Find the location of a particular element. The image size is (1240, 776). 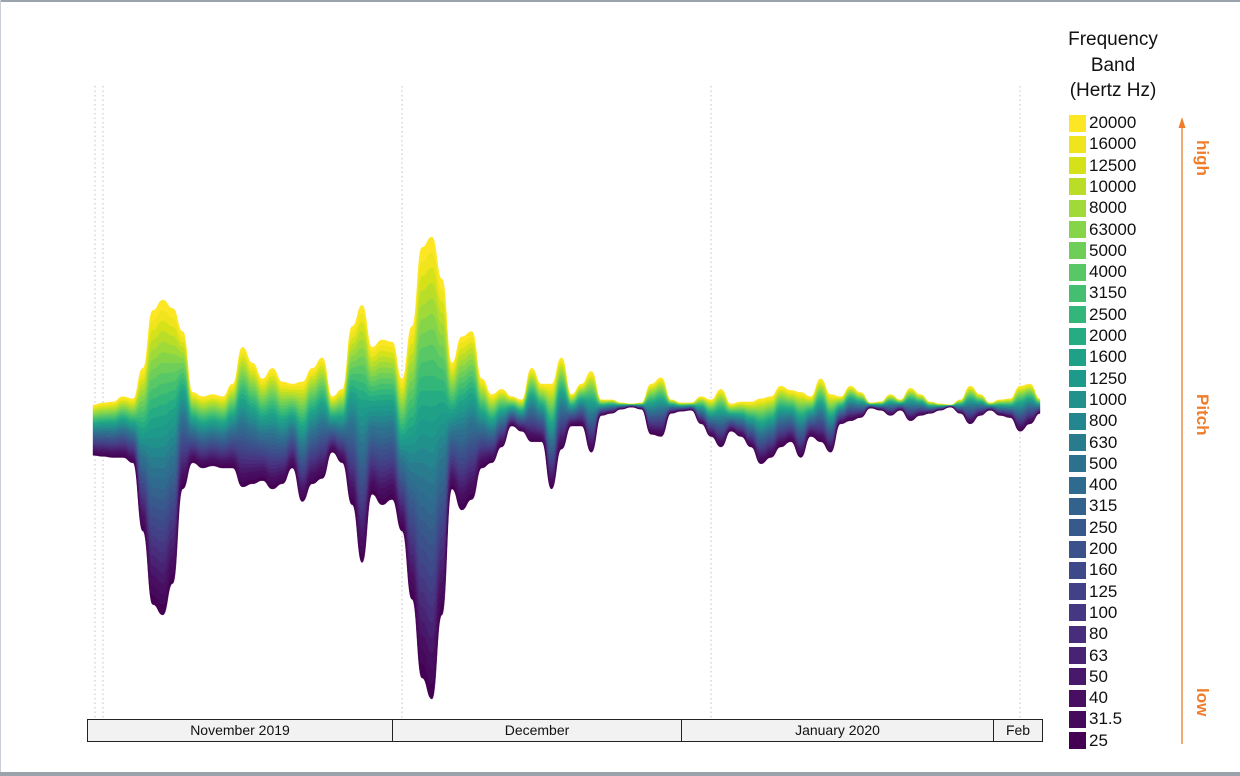

legend-item: 16000 is located at coordinates (1103, 144).